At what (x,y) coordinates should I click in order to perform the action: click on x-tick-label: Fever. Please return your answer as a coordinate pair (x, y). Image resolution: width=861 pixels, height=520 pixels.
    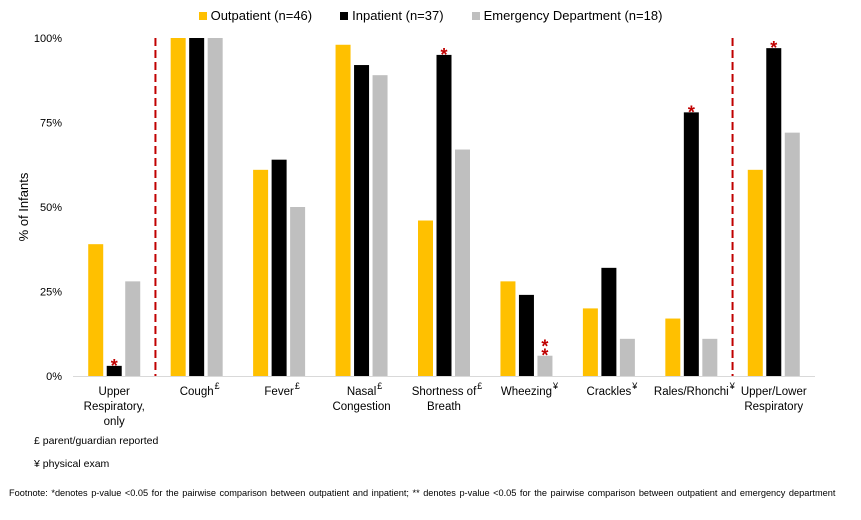
    Looking at the image, I should click on (279, 392).